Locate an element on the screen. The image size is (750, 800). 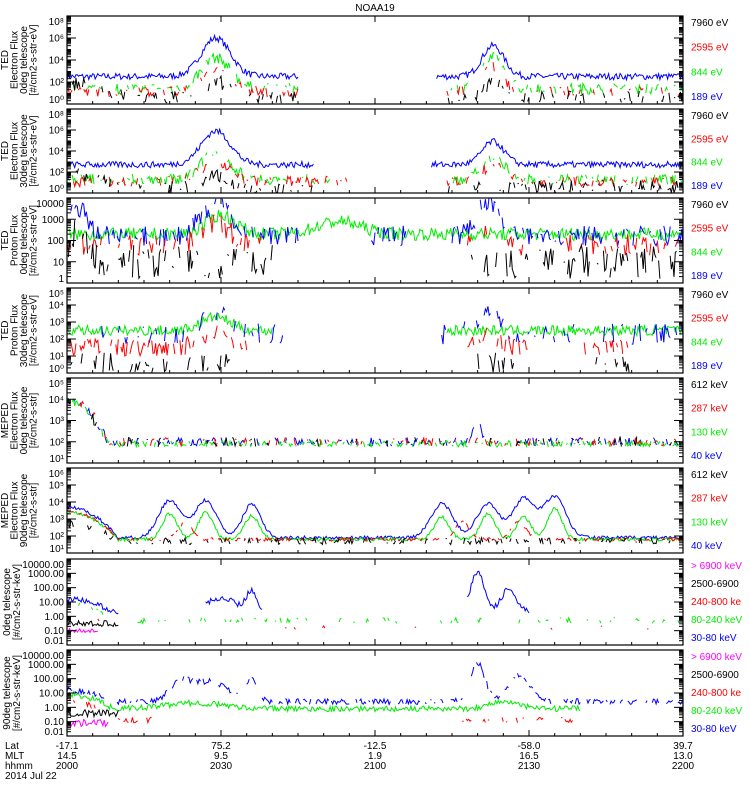
legend-entry: 7960 eV is located at coordinates (710, 23).